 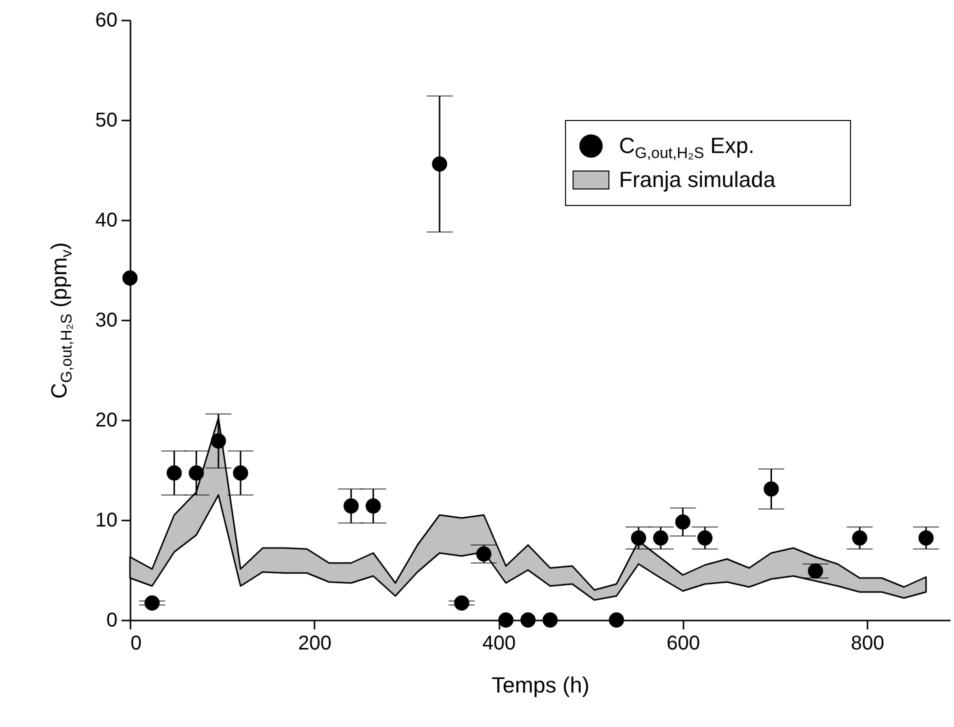 I want to click on x-tick-label: 800, so click(x=867, y=643).